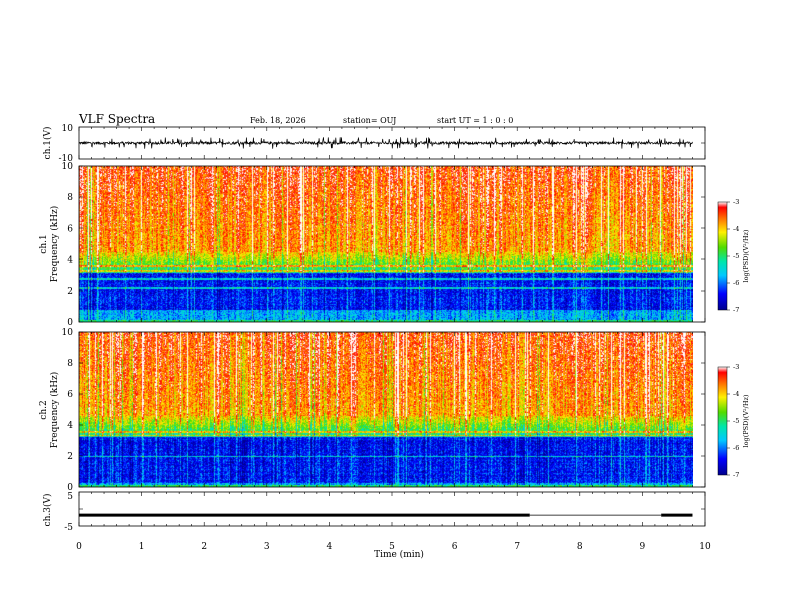 This screenshot has height=612, width=792. I want to click on header-date: Feb. 18, 2026, so click(278, 120).